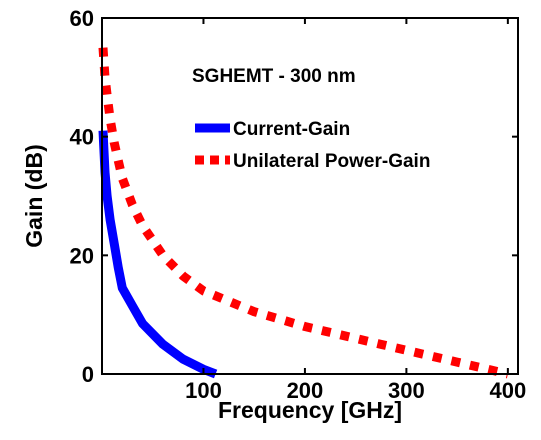  I want to click on x-tick-label-0: 100, so click(203, 390).